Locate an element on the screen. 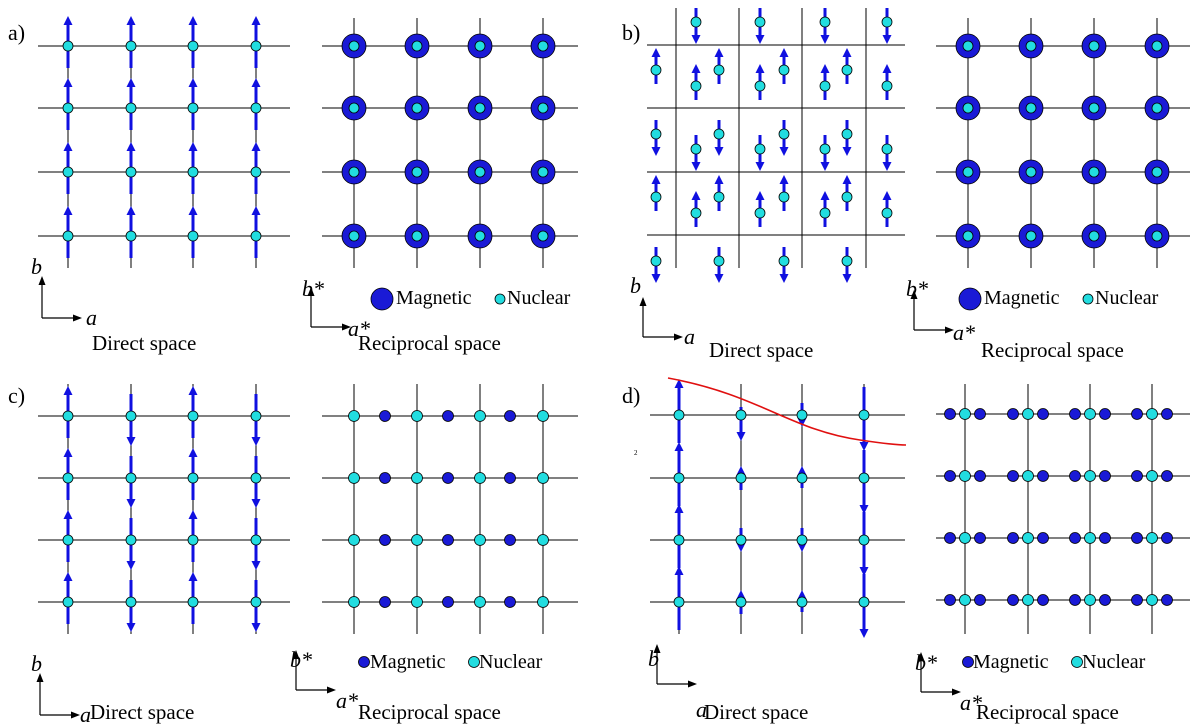  panel-c-direct-caption: Direct space is located at coordinates (142, 712).